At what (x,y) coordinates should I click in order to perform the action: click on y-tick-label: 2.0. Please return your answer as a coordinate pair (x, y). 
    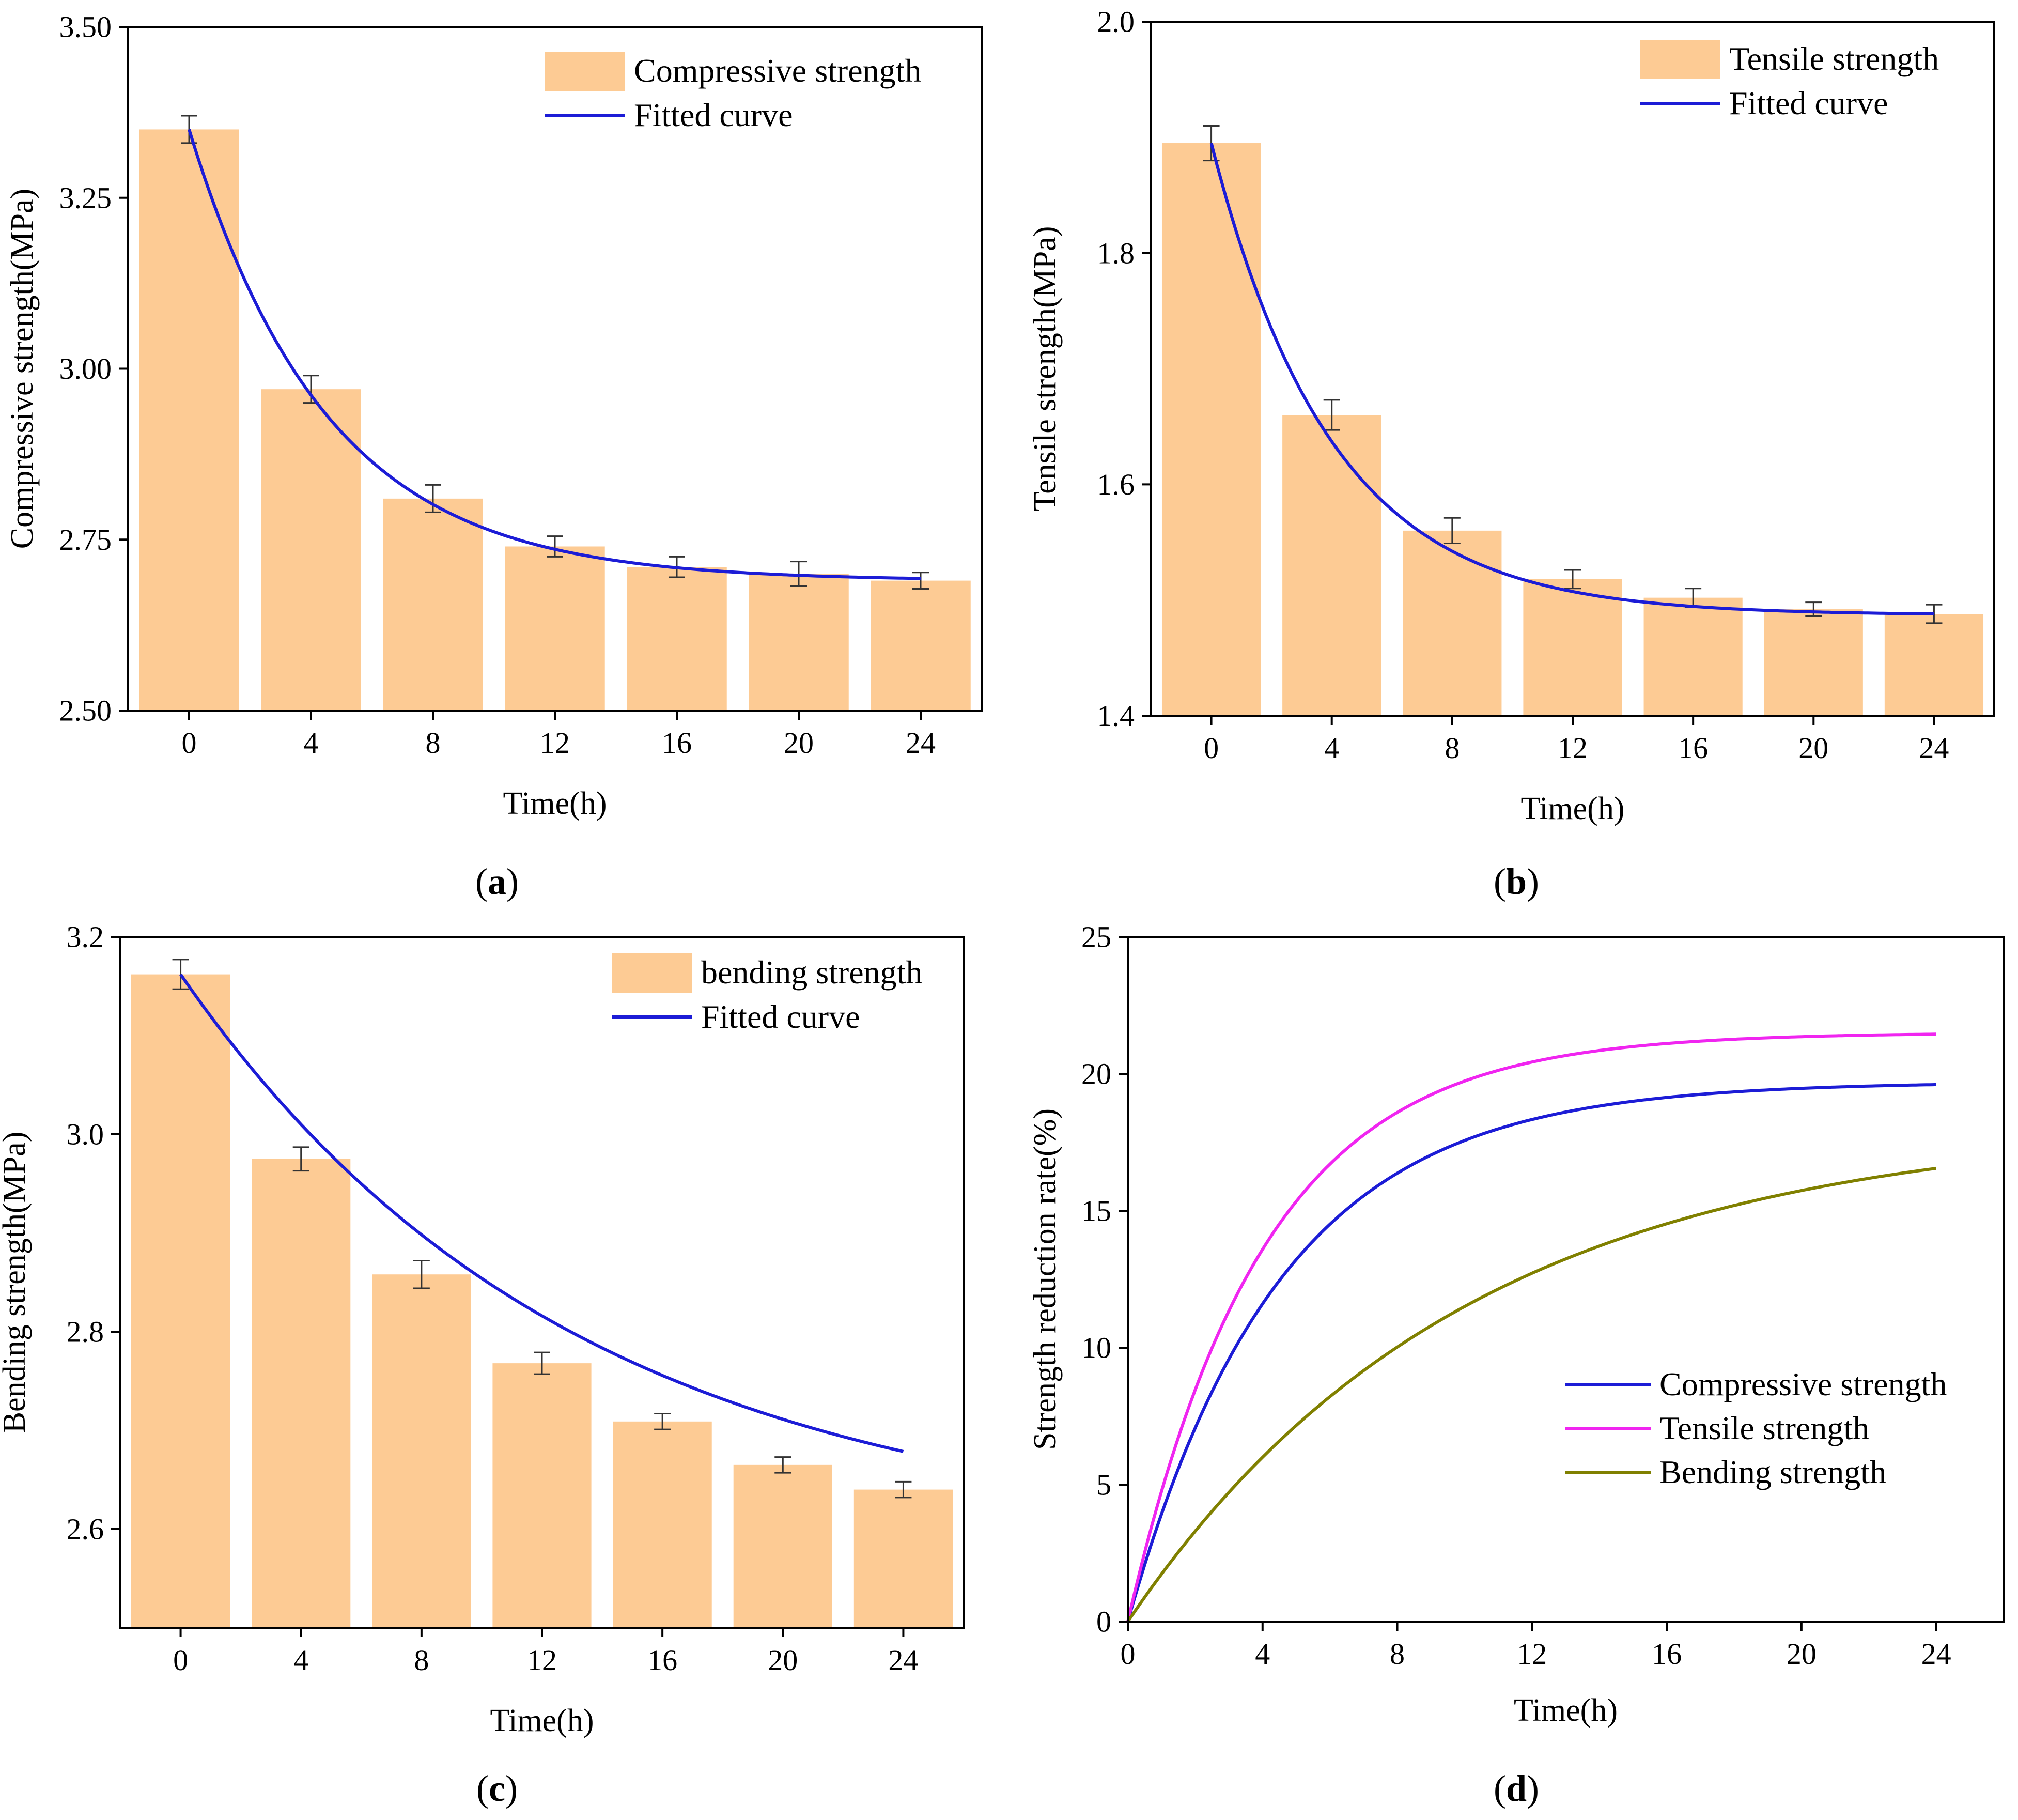
    Looking at the image, I should click on (1116, 22).